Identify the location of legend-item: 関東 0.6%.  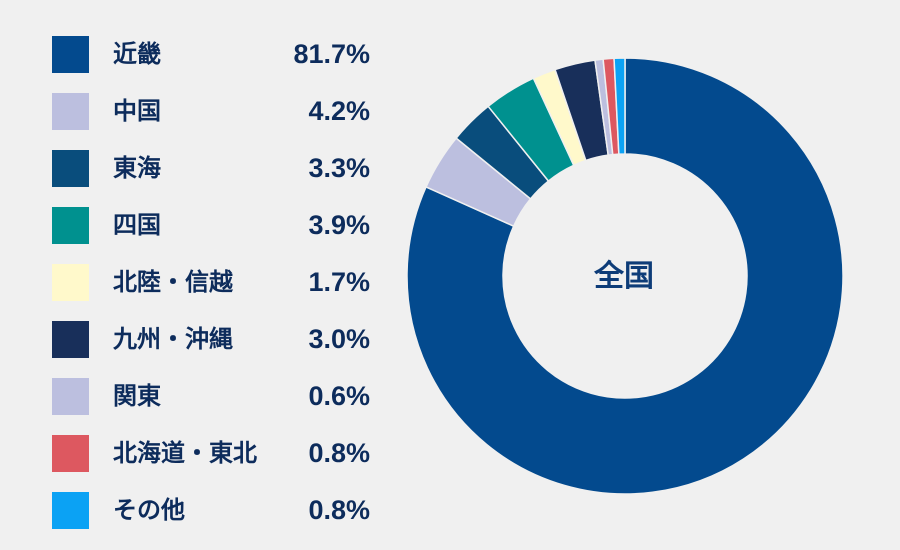
(190, 390).